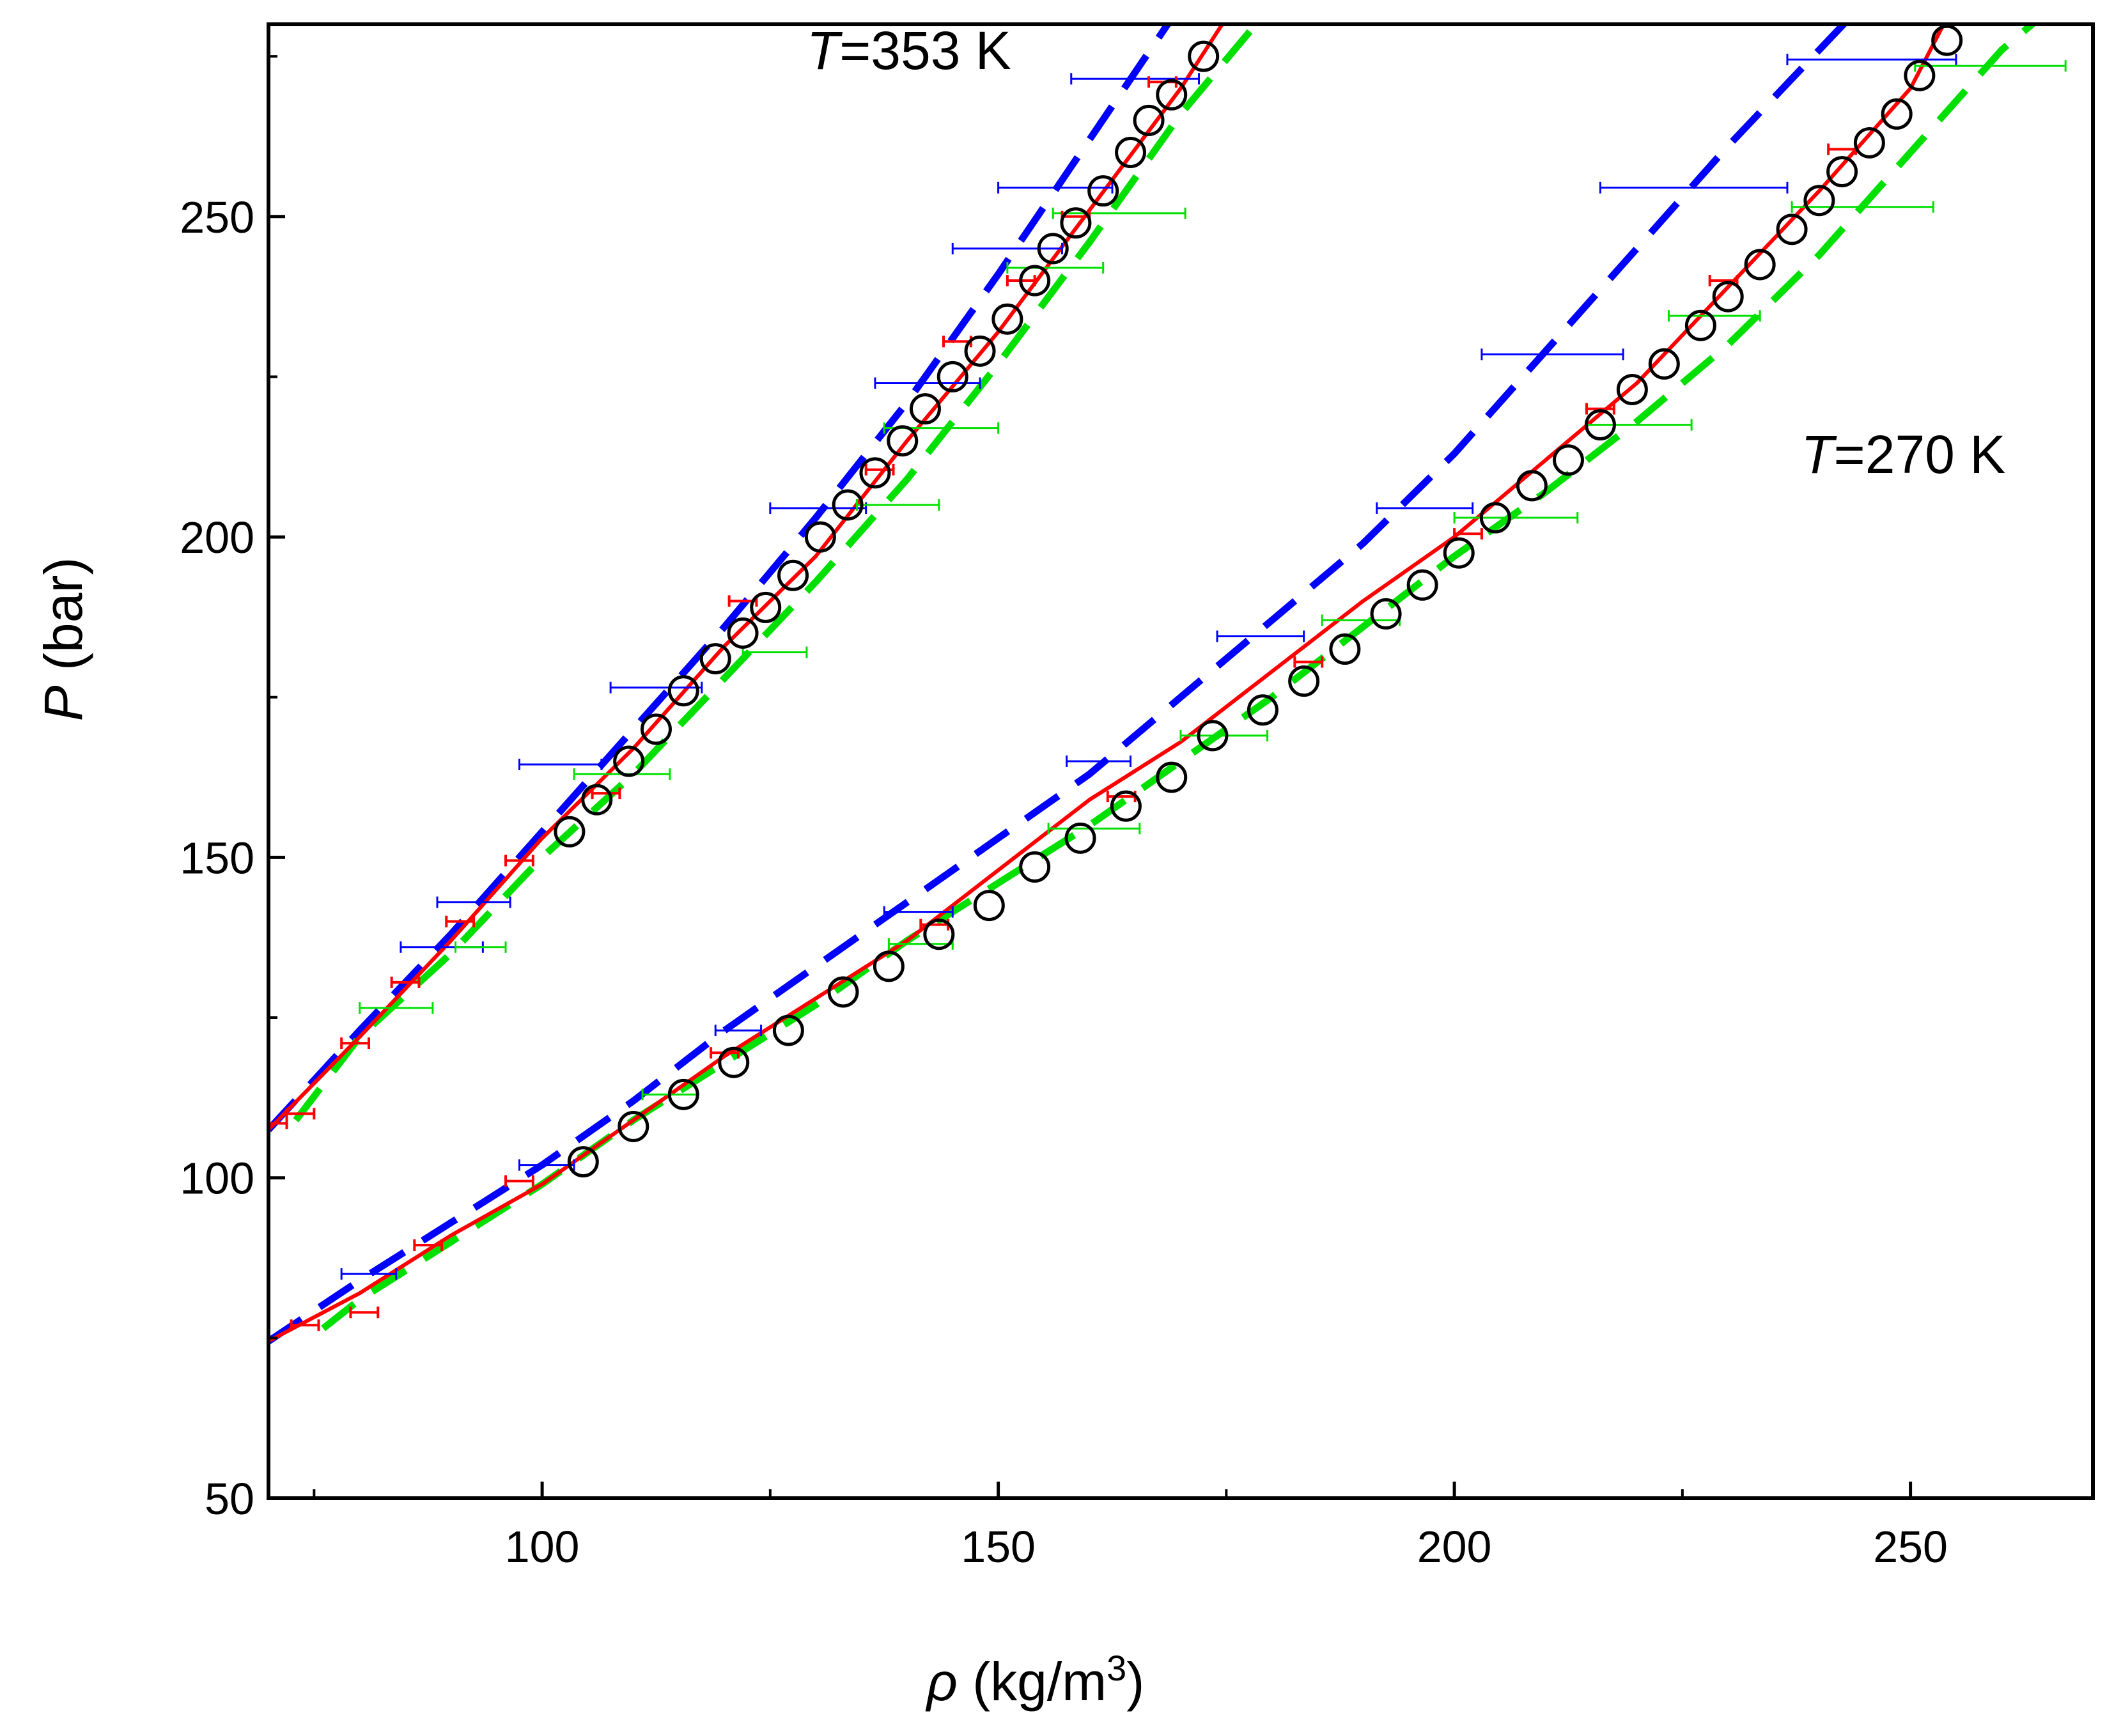  I want to click on y-tick-label: 50, so click(229, 1499).